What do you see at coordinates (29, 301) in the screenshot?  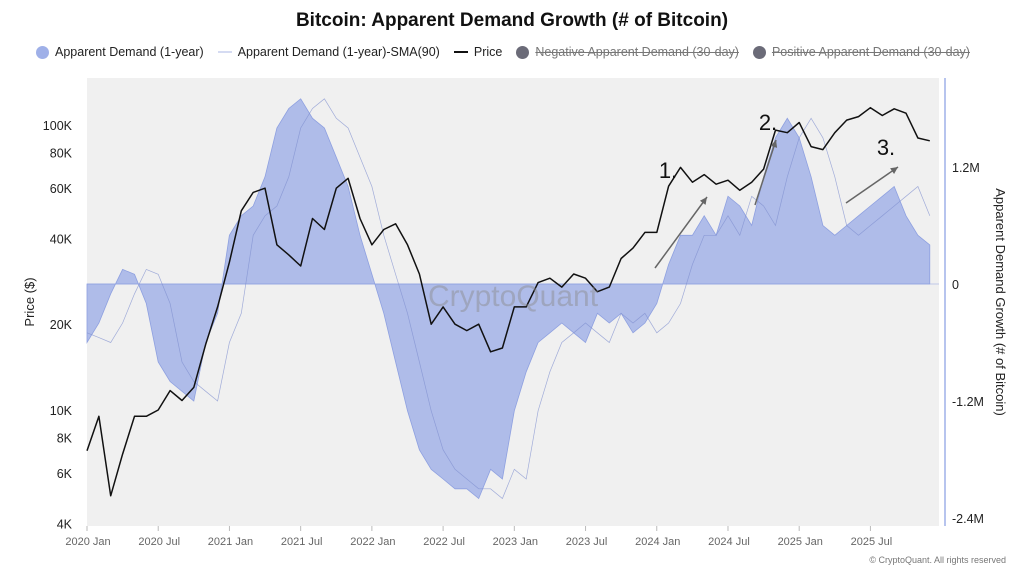 I see `left-axis-label: Price ($)` at bounding box center [29, 301].